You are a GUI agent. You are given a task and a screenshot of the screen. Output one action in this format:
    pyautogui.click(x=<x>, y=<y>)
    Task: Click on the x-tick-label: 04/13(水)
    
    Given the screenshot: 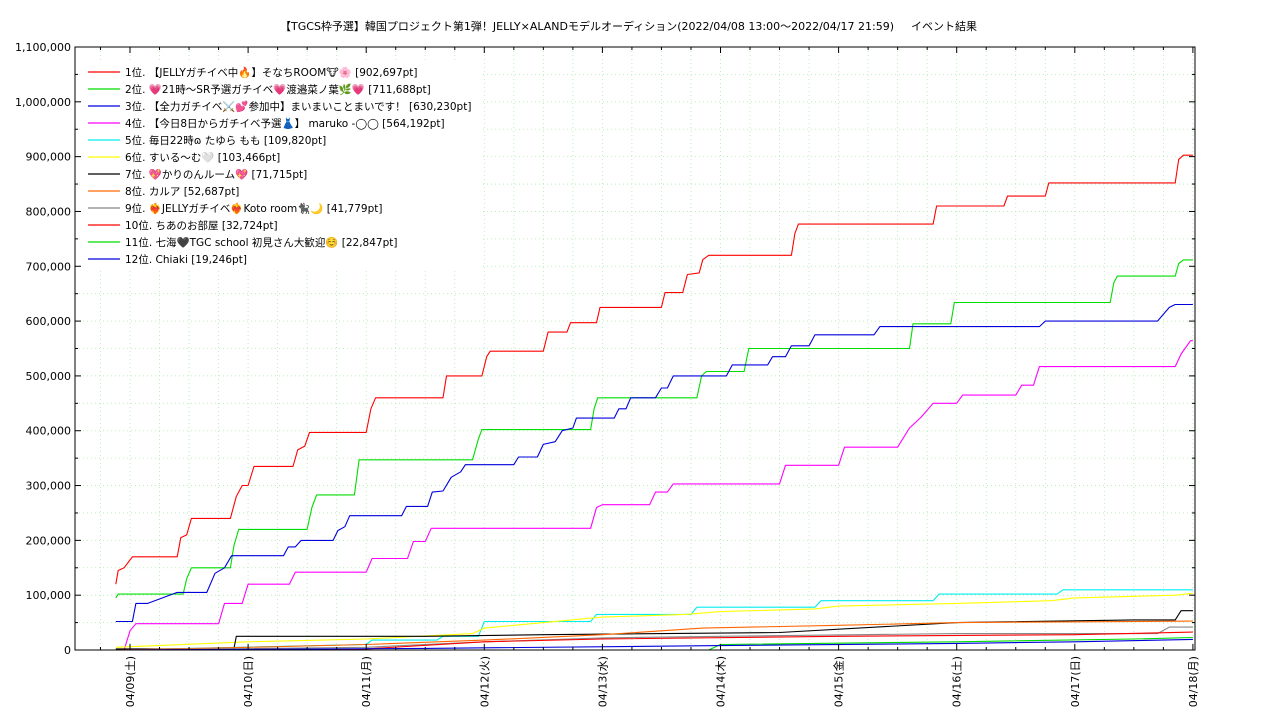 What is the action you would take?
    pyautogui.click(x=602, y=681)
    